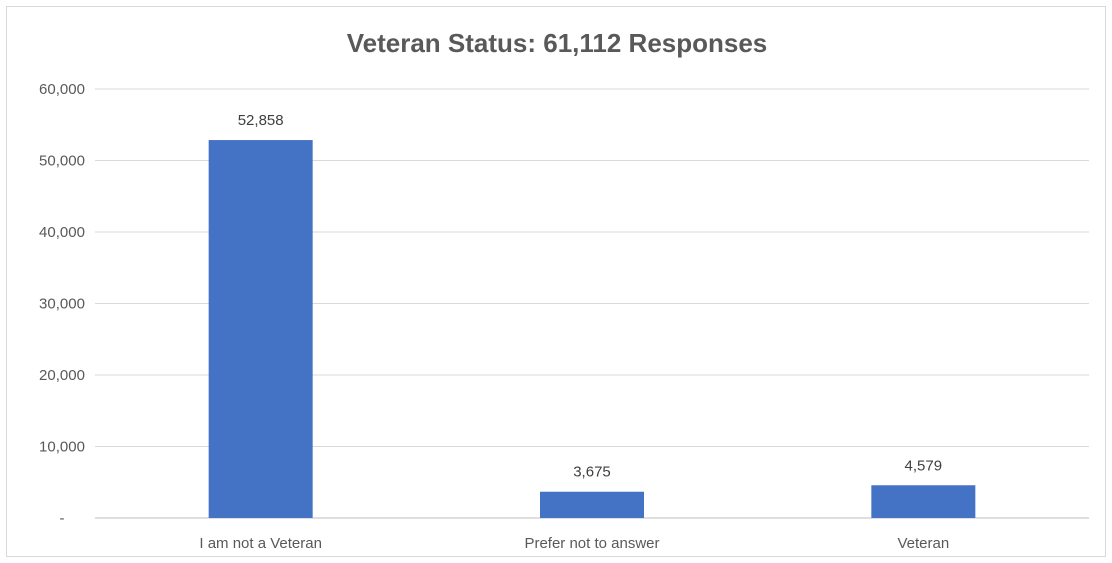  What do you see at coordinates (62, 518) in the screenshot?
I see `y-tick-label: -` at bounding box center [62, 518].